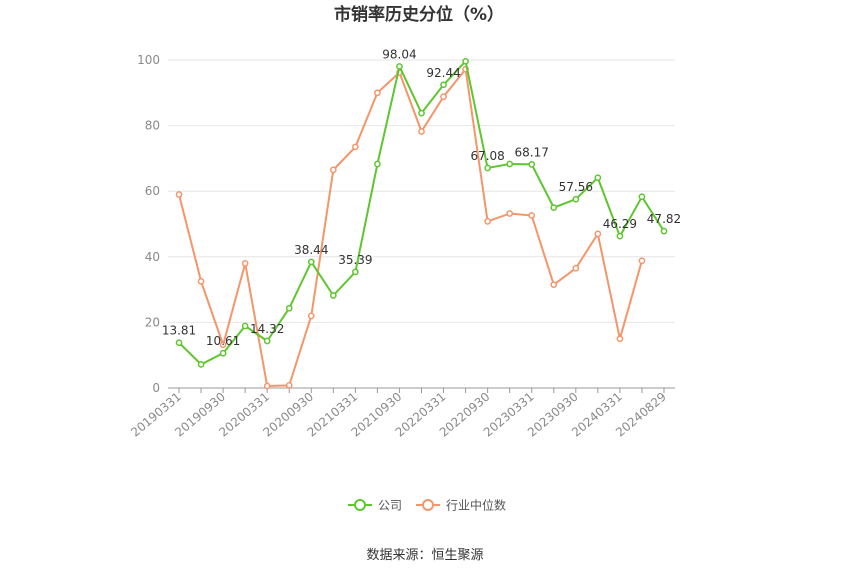 This screenshot has height=575, width=850. What do you see at coordinates (267, 329) in the screenshot?
I see `data-label: 14.32` at bounding box center [267, 329].